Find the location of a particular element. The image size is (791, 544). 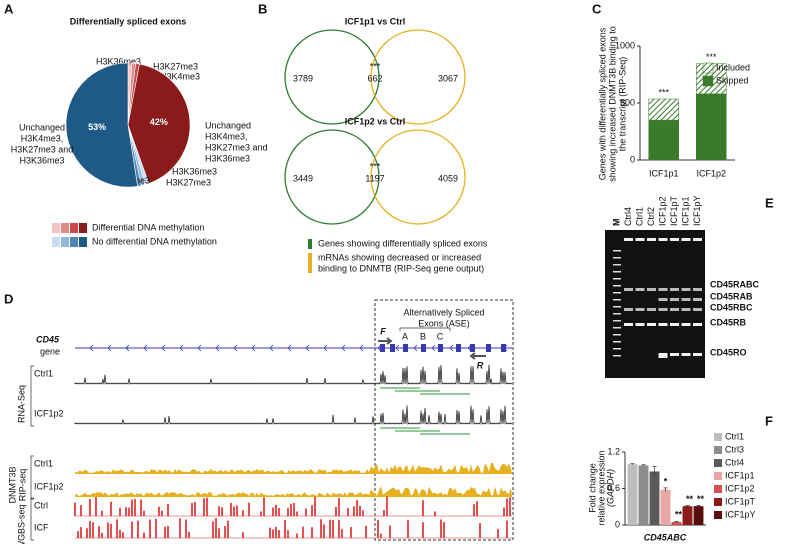

lane-label: Ctrl1 is located at coordinates (639, 216).